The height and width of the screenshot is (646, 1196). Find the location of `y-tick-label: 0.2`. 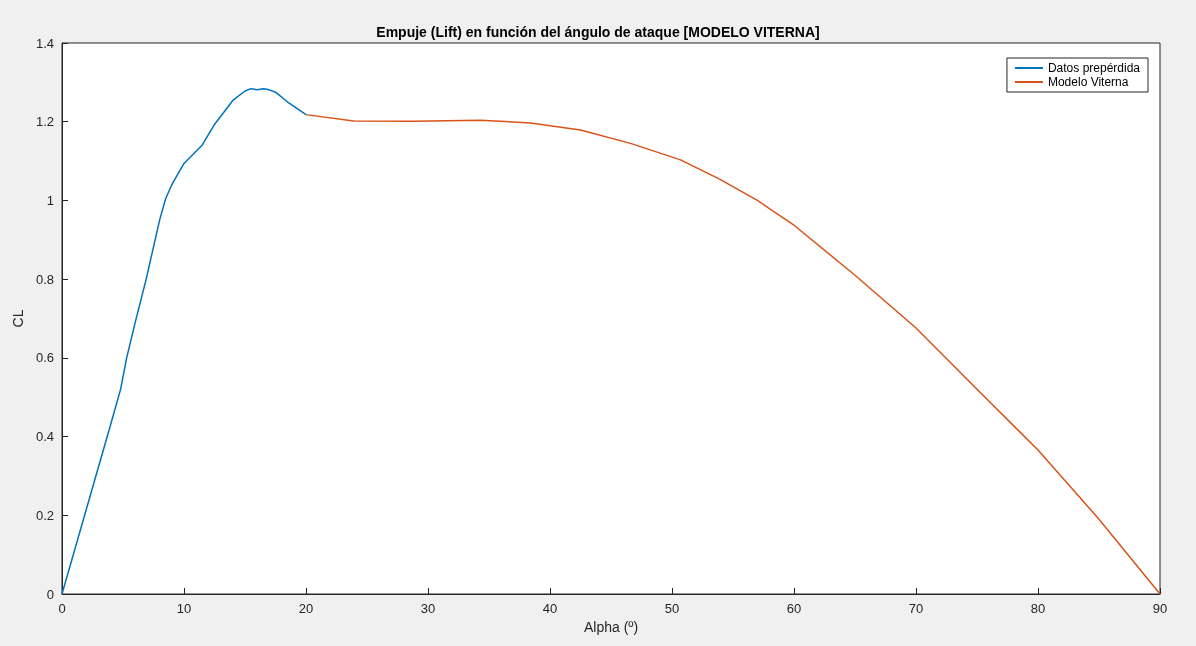

y-tick-label: 0.2 is located at coordinates (44, 515).